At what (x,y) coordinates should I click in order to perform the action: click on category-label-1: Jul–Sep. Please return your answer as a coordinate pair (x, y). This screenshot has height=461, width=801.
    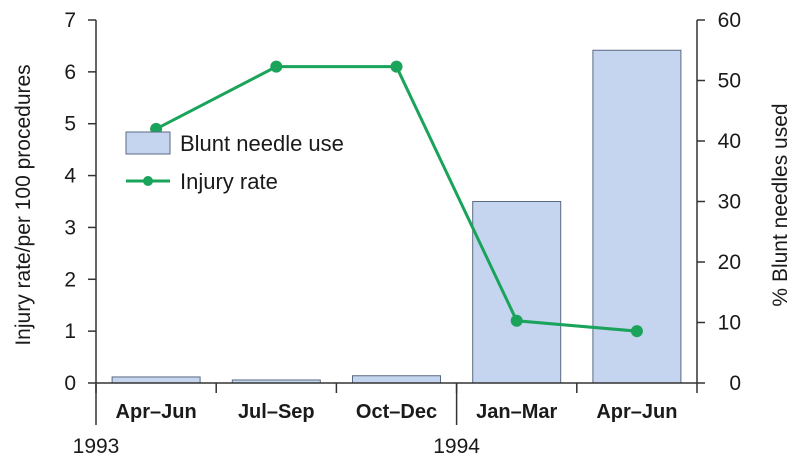
    Looking at the image, I should click on (276, 412).